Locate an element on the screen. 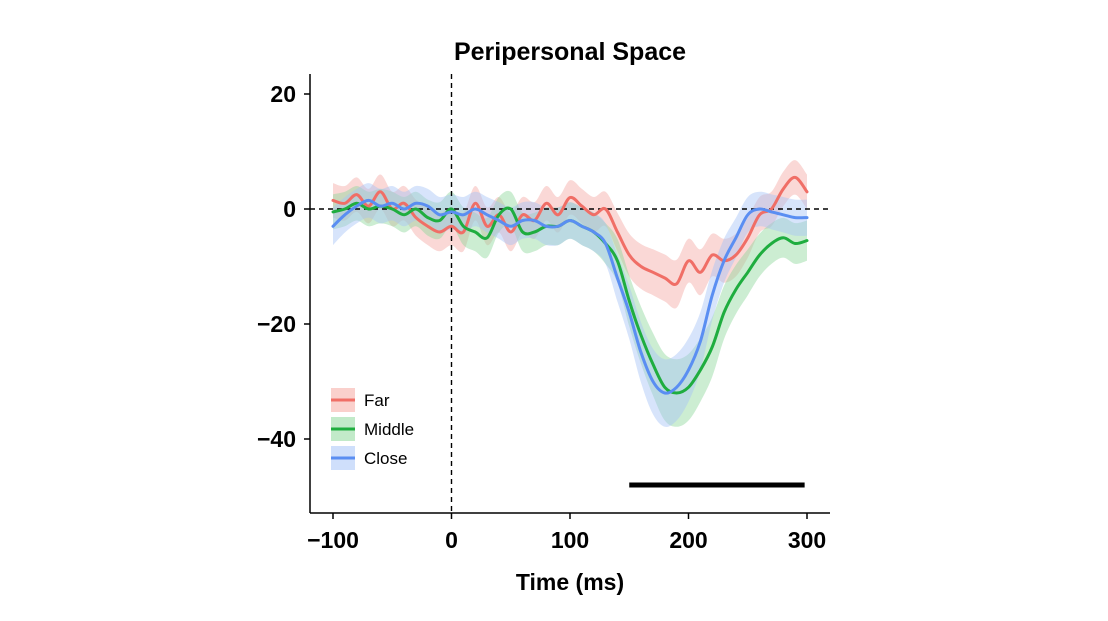 The image size is (1108, 621). legend-label-close: Close is located at coordinates (385, 458).